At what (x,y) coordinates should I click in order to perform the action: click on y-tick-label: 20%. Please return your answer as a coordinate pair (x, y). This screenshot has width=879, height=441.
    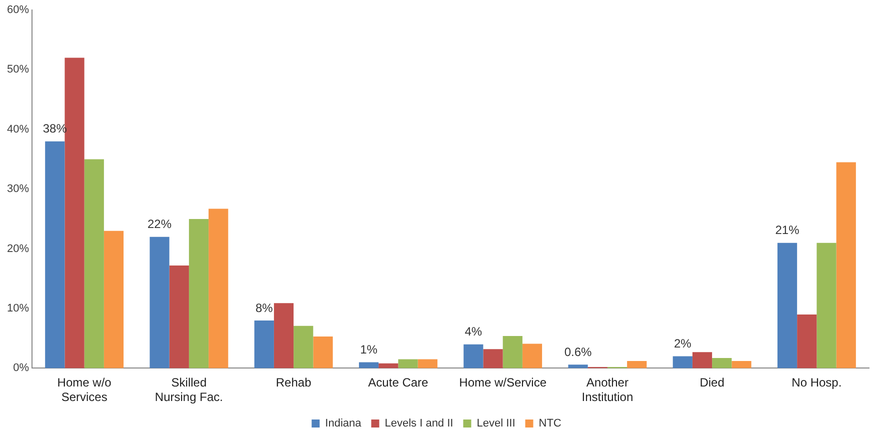
    Looking at the image, I should click on (18, 248).